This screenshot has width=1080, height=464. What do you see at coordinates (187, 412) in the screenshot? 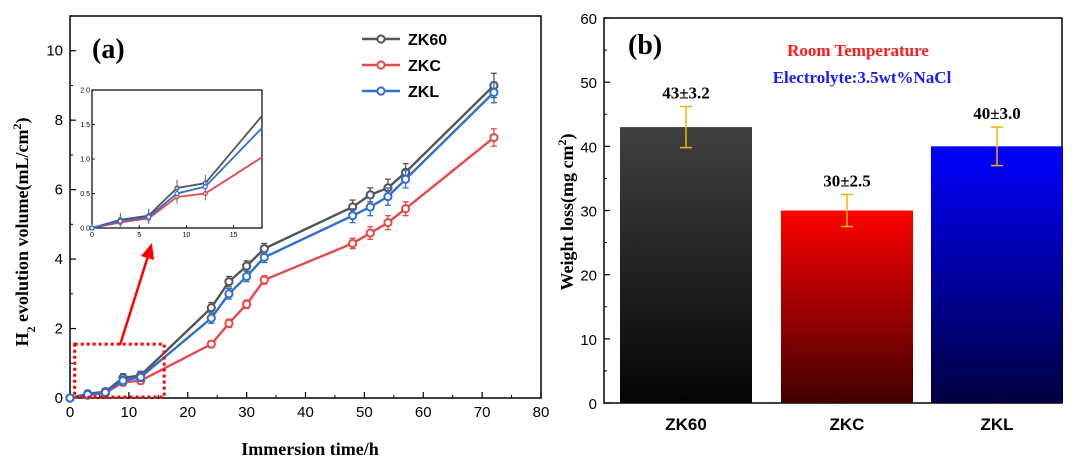
I see `panel-a-xtick-label: 20` at bounding box center [187, 412].